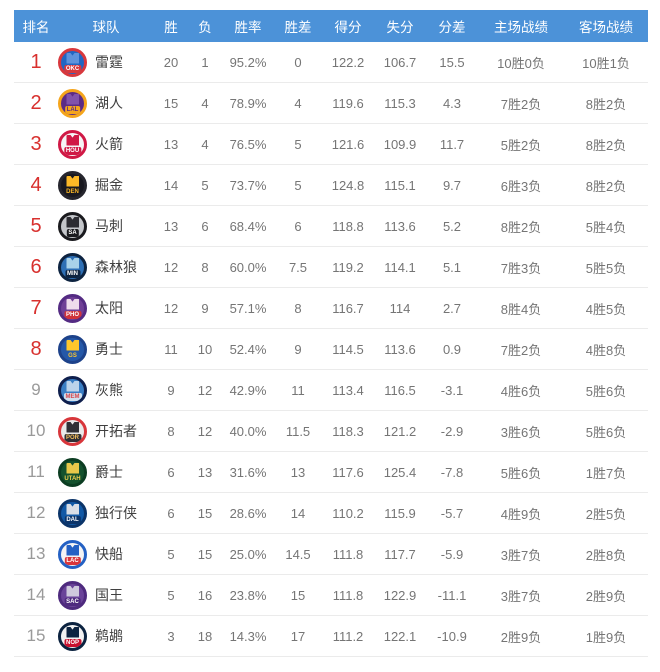 The height and width of the screenshot is (672, 660). I want to click on games-behind-value: 14.5, so click(298, 554).